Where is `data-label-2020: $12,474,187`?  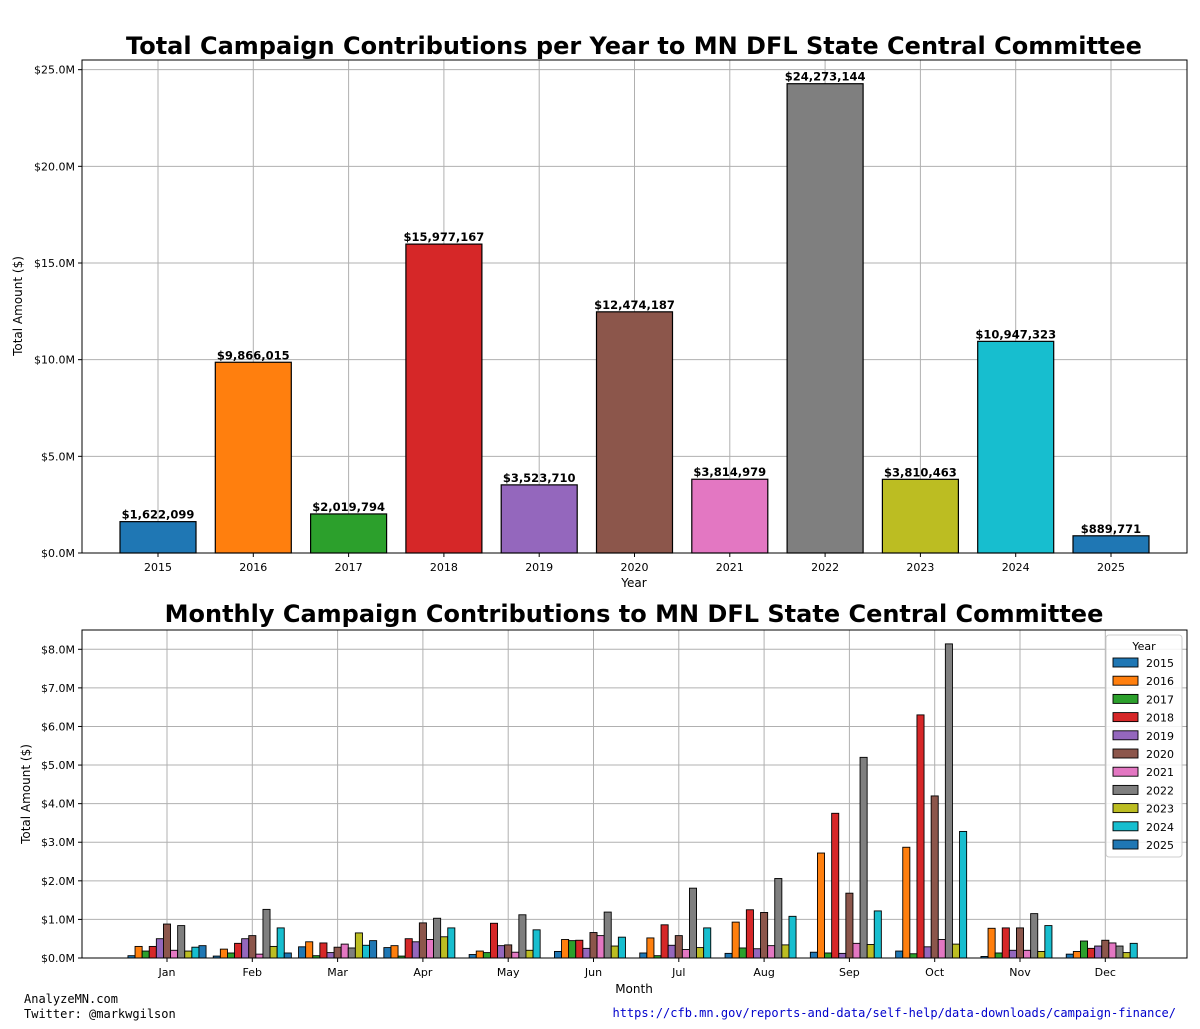
data-label-2020: $12,474,187 is located at coordinates (634, 305).